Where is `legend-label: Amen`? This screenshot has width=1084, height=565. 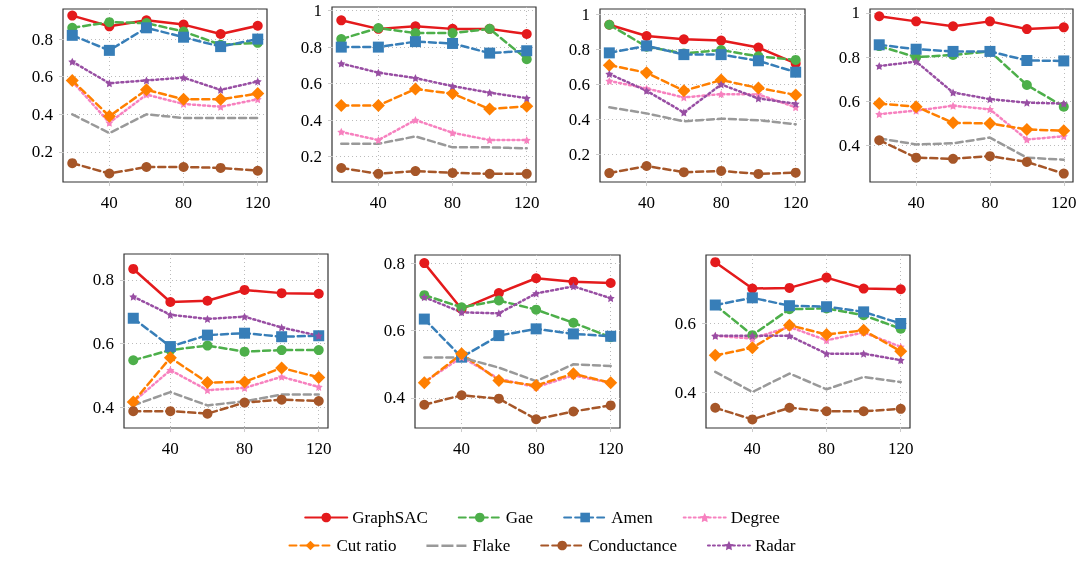 legend-label: Amen is located at coordinates (632, 517).